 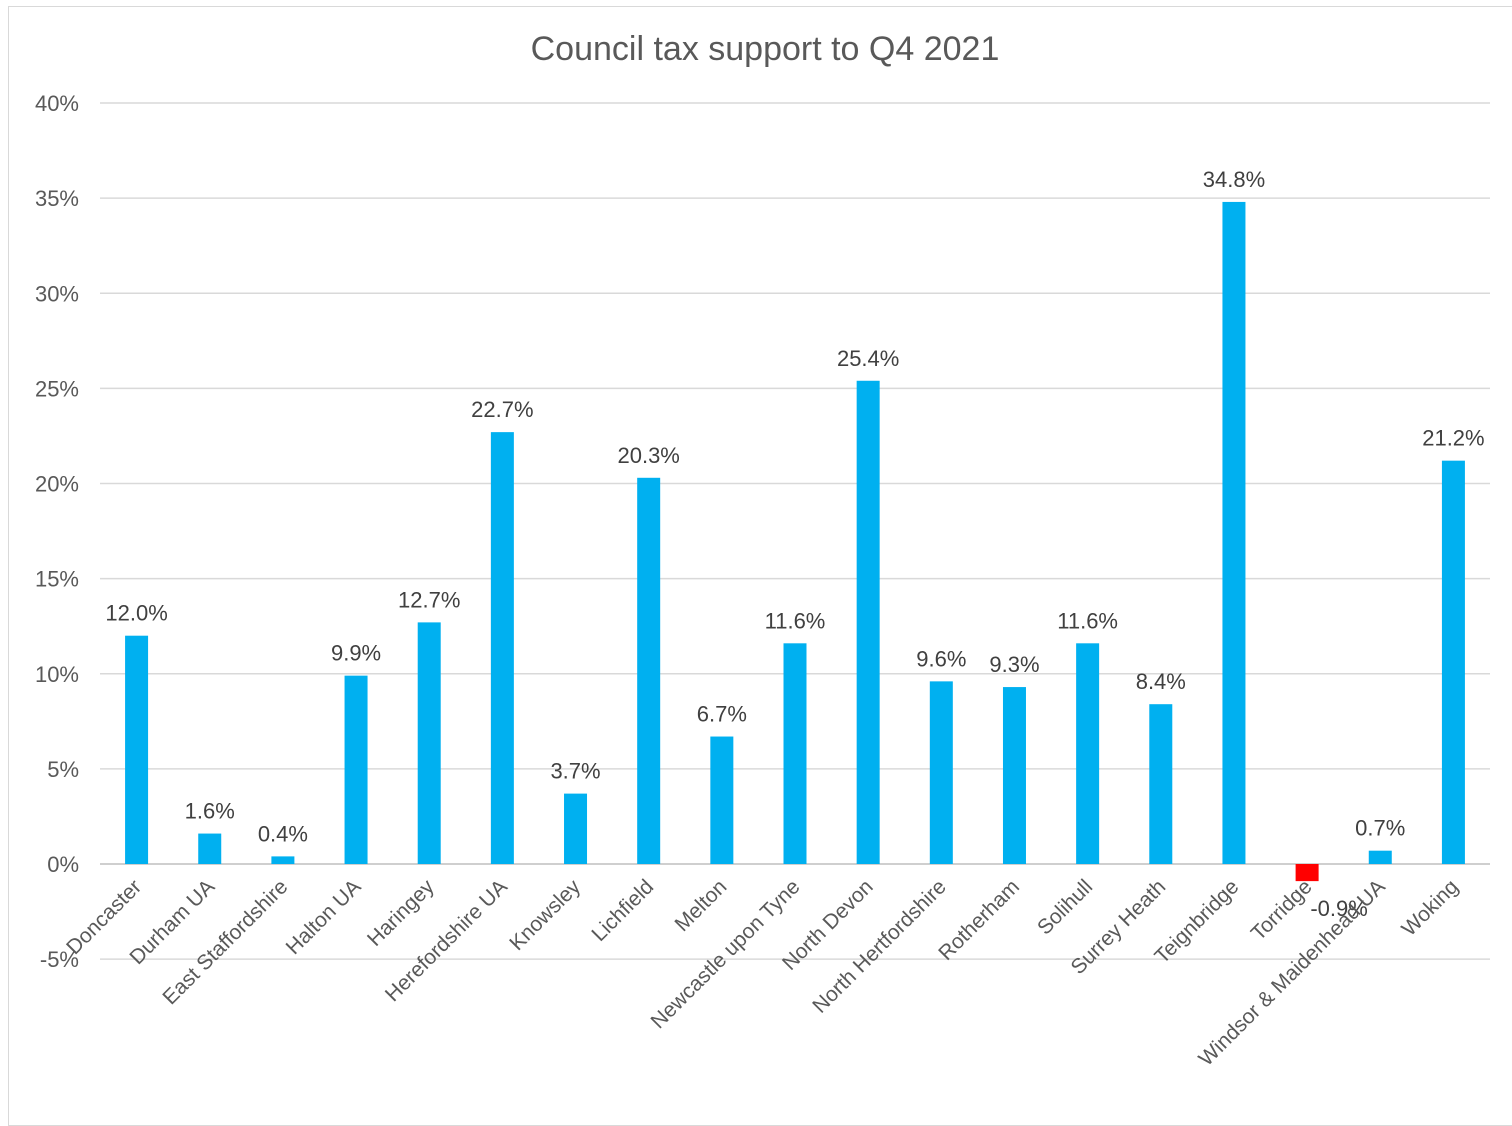 I want to click on y-tick-label: 10%, so click(x=57, y=674).